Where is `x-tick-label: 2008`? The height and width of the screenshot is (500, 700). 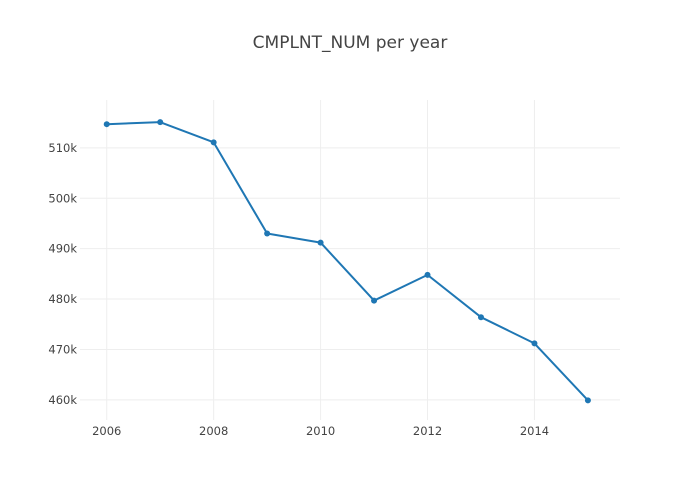
x-tick-label: 2008 is located at coordinates (213, 431).